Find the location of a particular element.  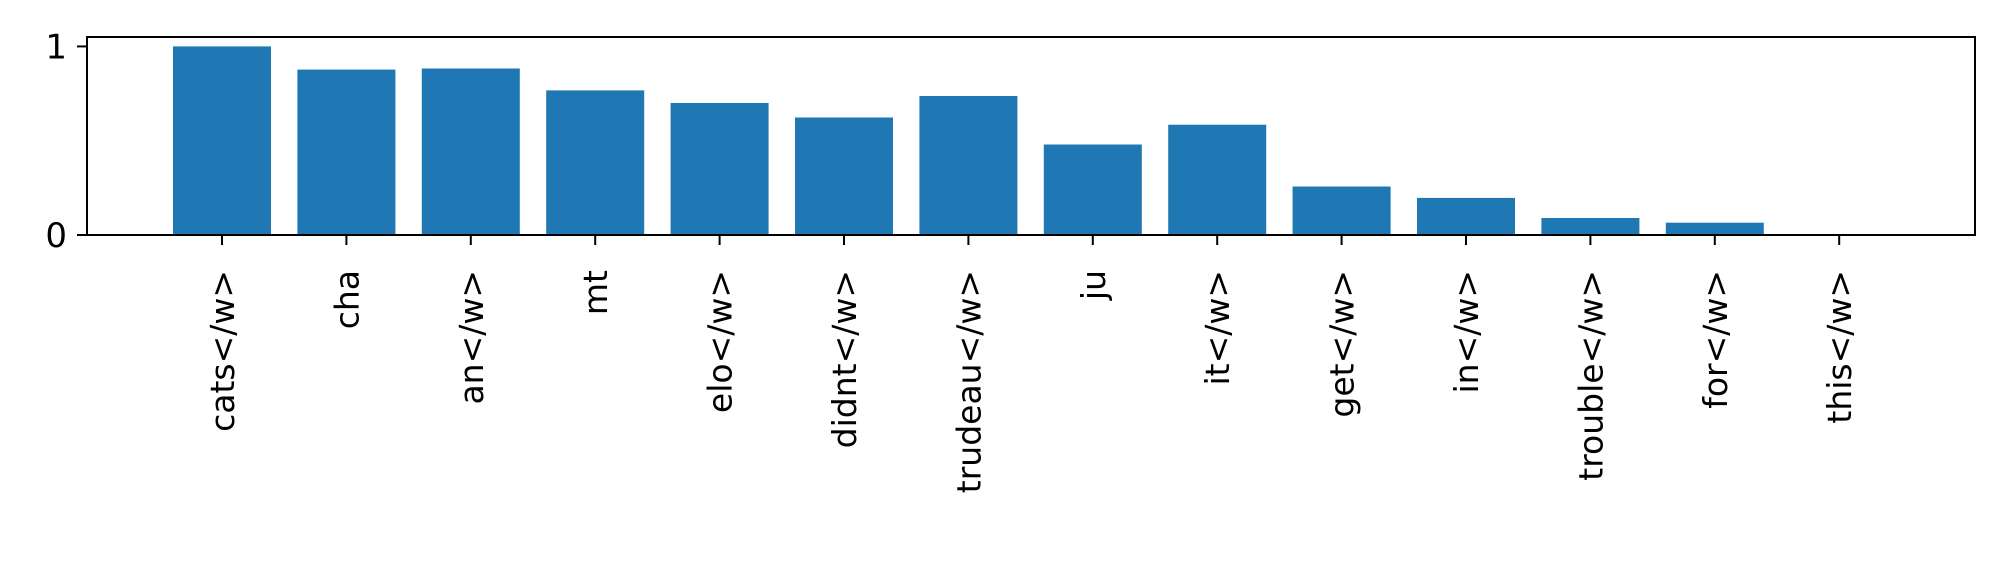

x-tick-label-10: in</w> is located at coordinates (1466, 332).